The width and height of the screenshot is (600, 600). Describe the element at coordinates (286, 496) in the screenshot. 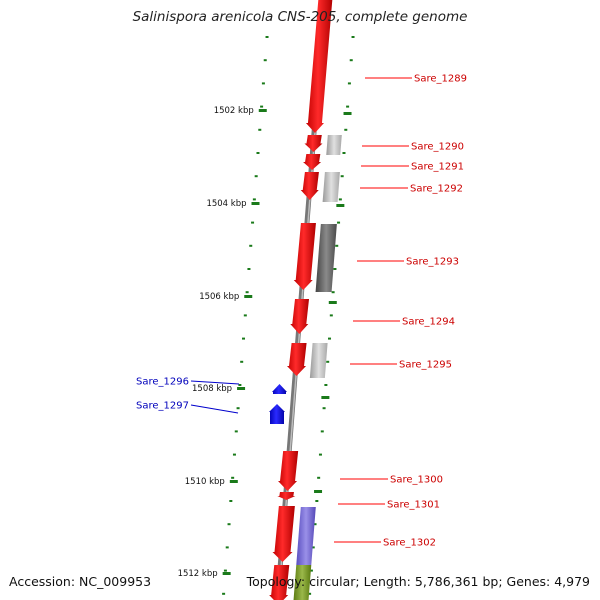

I see `gene-sare-1301-arrow` at that location.